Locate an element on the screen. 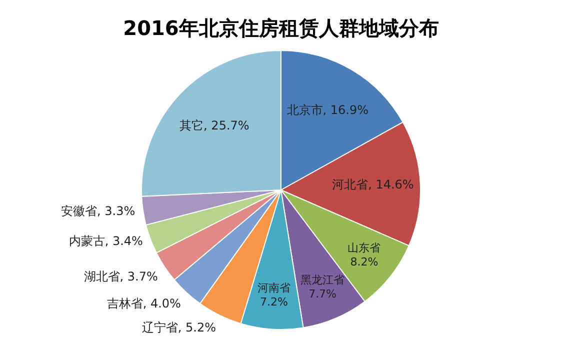  slice-label: 河南省 is located at coordinates (274, 288).